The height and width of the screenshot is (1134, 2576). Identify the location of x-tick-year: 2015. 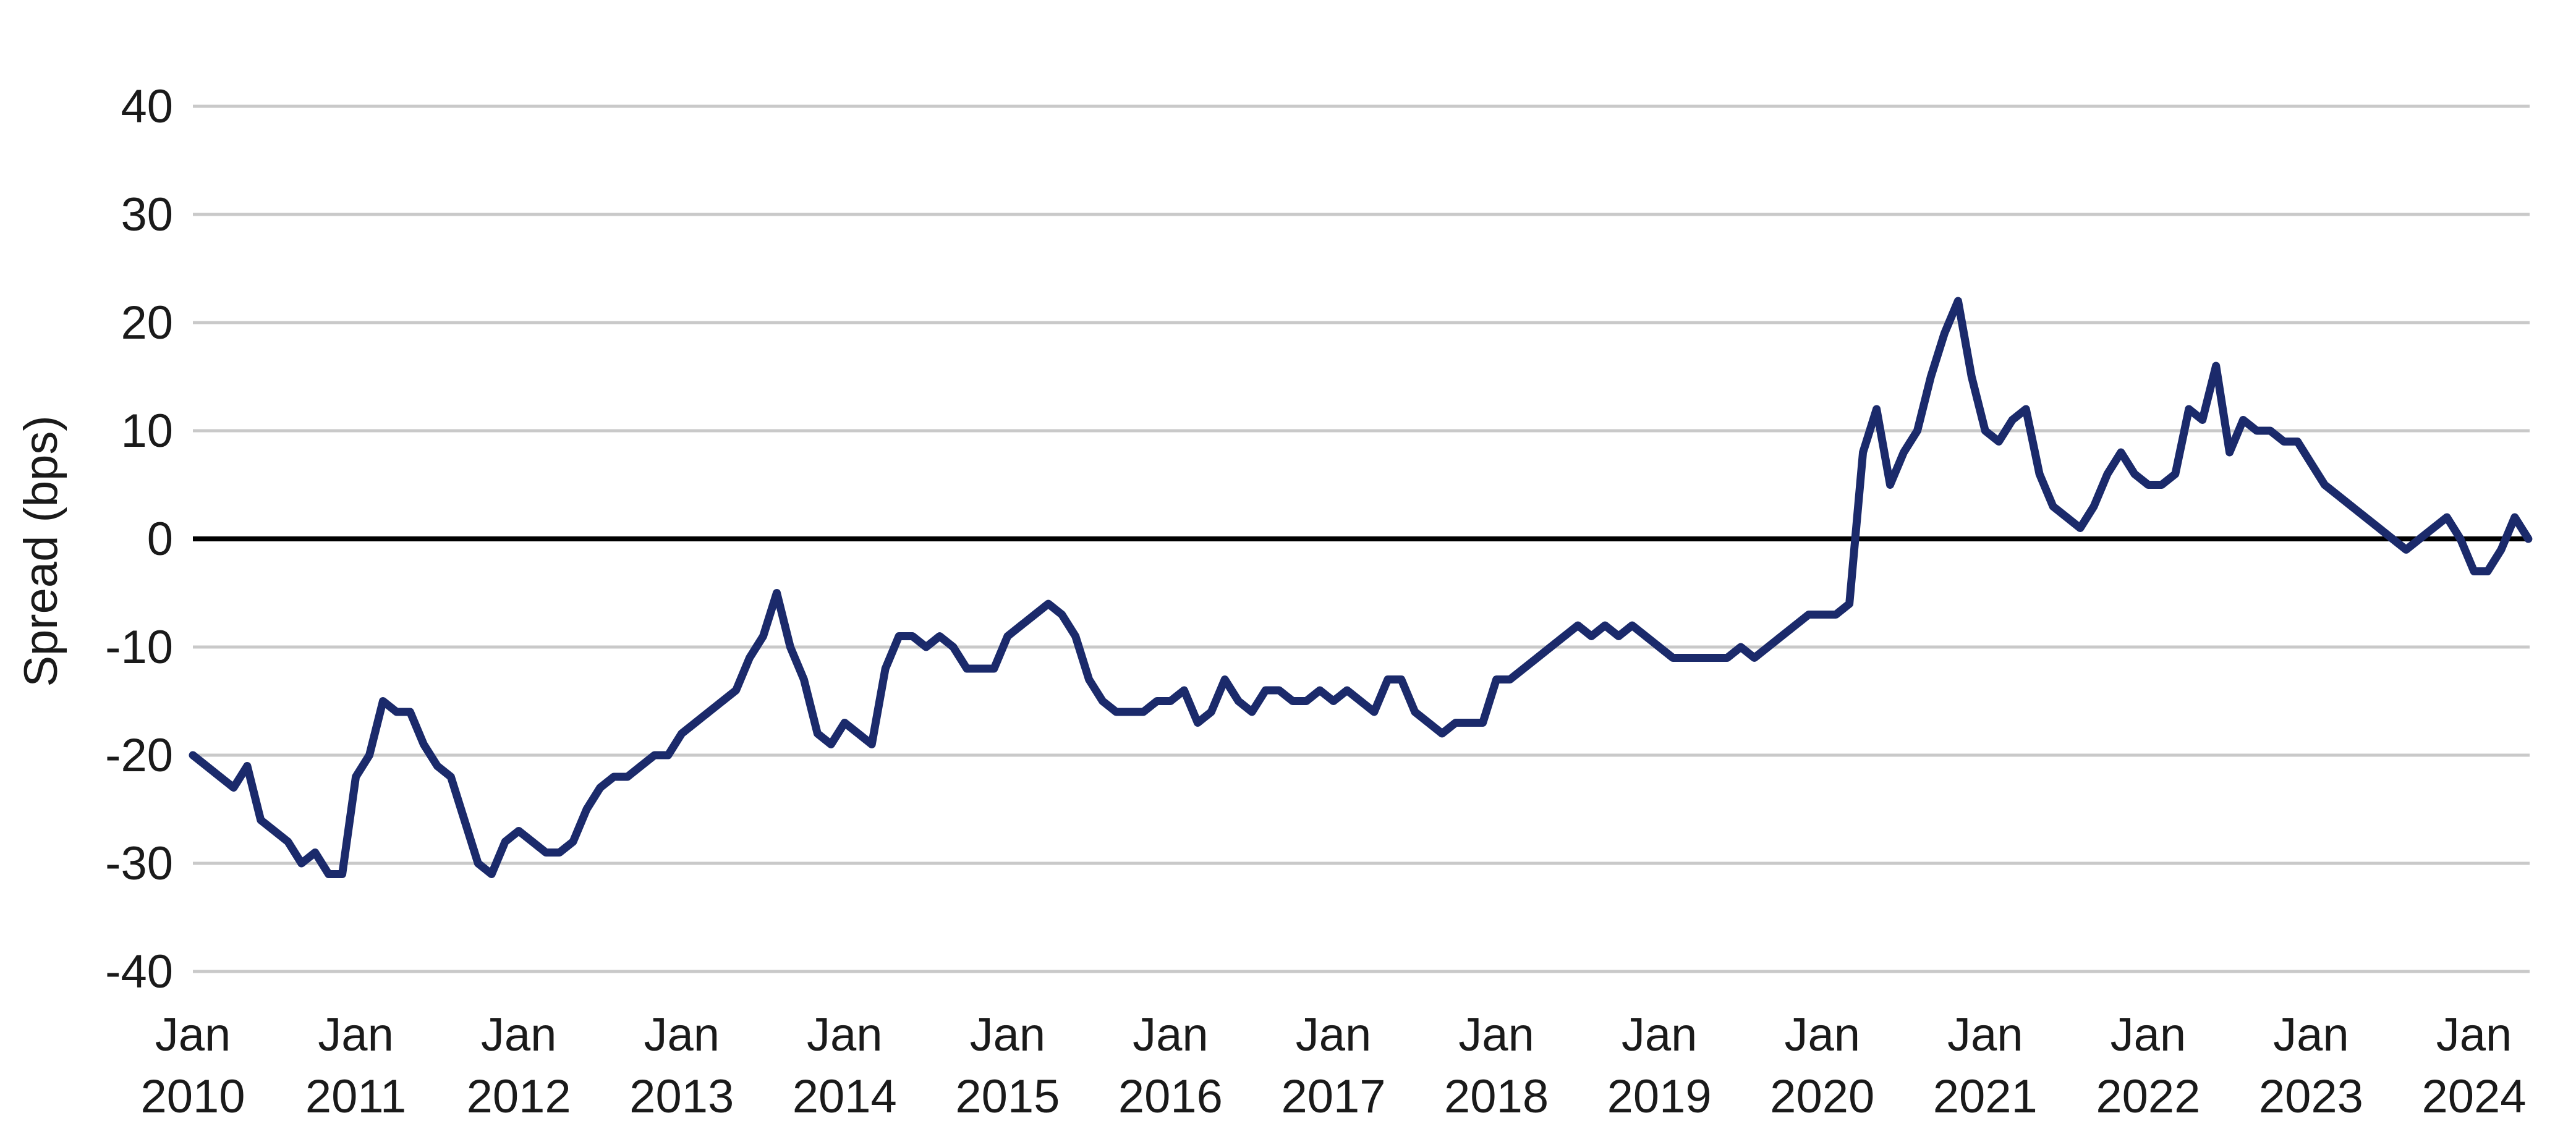
(1007, 1097).